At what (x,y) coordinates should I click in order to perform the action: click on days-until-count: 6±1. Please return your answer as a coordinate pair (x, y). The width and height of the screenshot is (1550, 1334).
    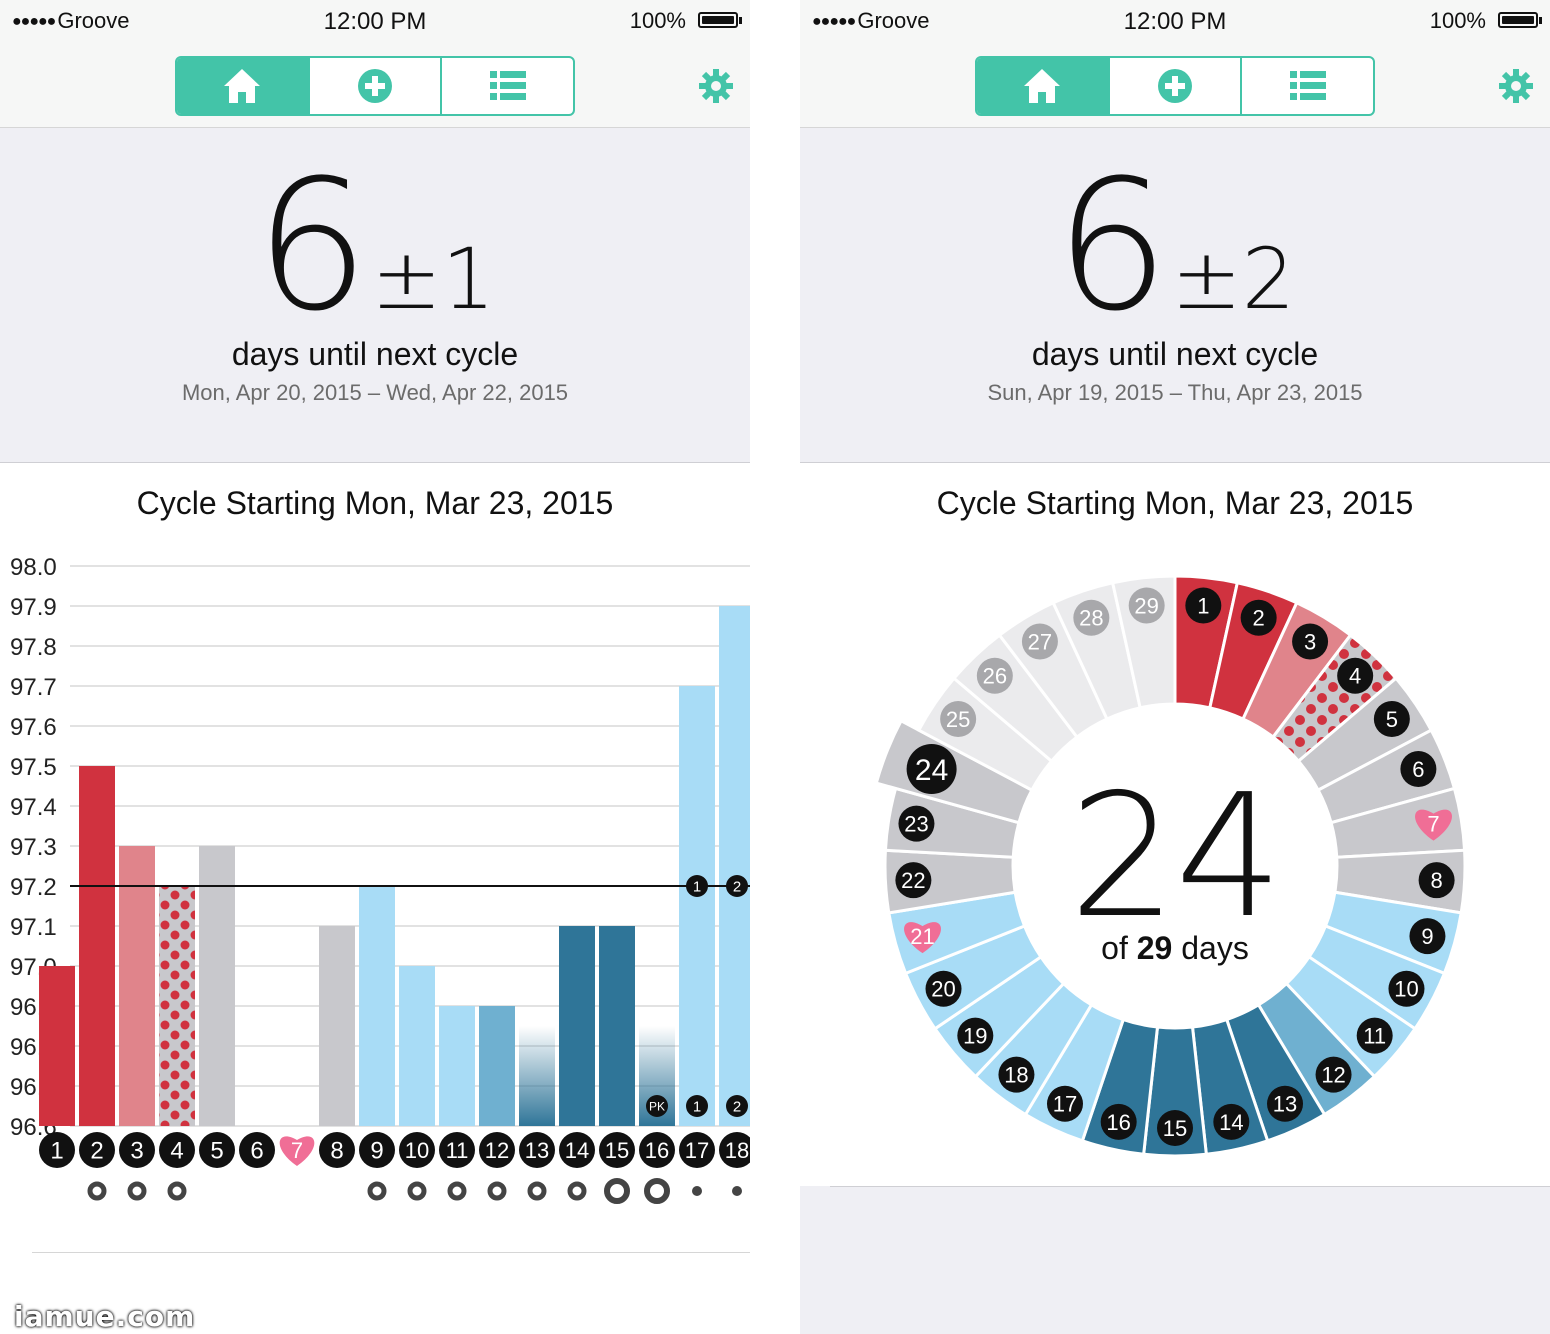
    Looking at the image, I should click on (375, 246).